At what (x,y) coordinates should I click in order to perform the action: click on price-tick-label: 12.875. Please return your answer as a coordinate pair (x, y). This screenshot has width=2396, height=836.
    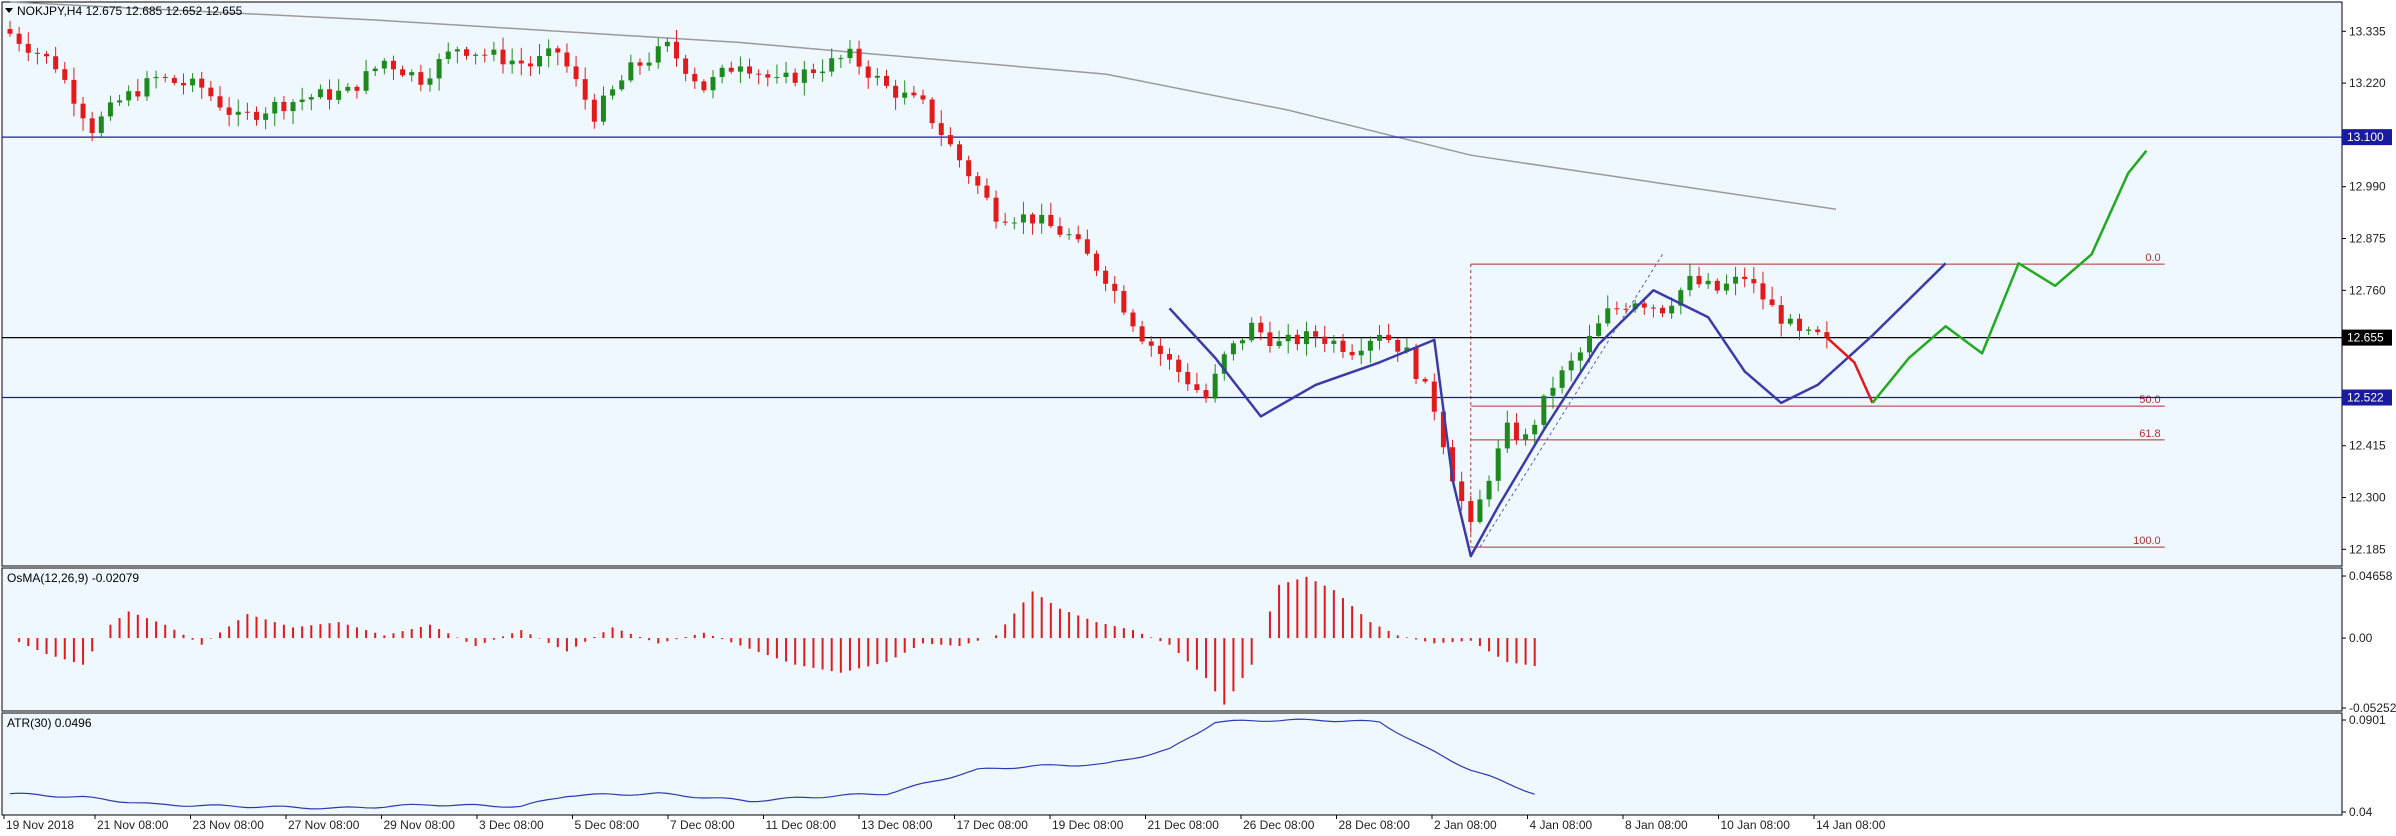
    Looking at the image, I should click on (2367, 239).